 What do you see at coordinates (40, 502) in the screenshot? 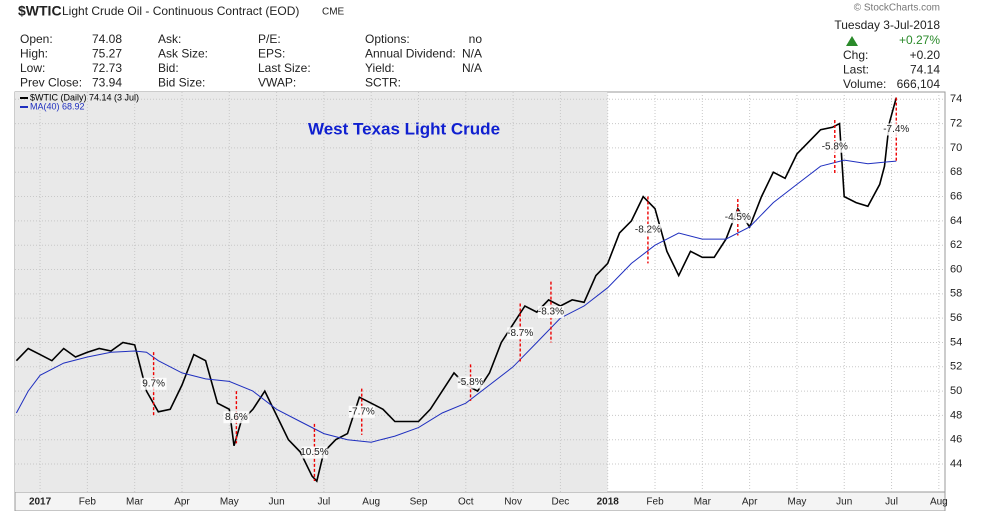
I see `x-tick-label: 2017` at bounding box center [40, 502].